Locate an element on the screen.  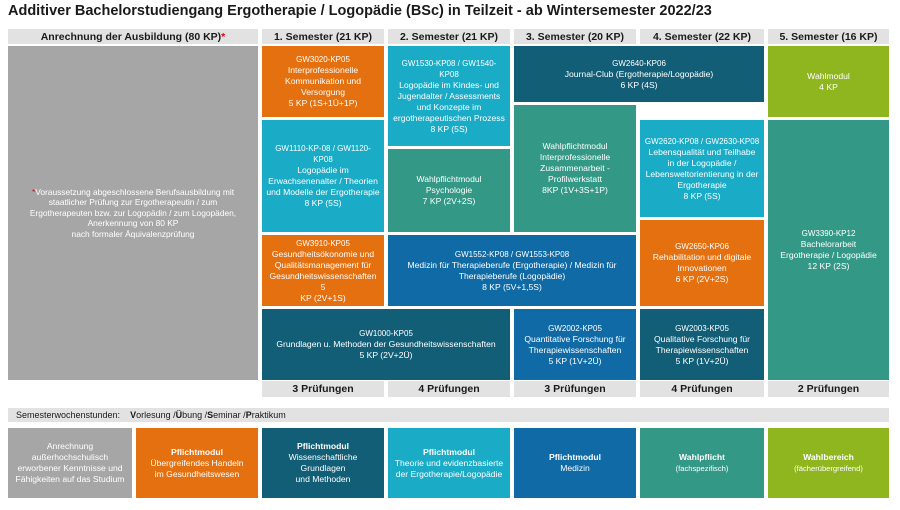
legend-text: und Methoden is located at coordinates (323, 479).